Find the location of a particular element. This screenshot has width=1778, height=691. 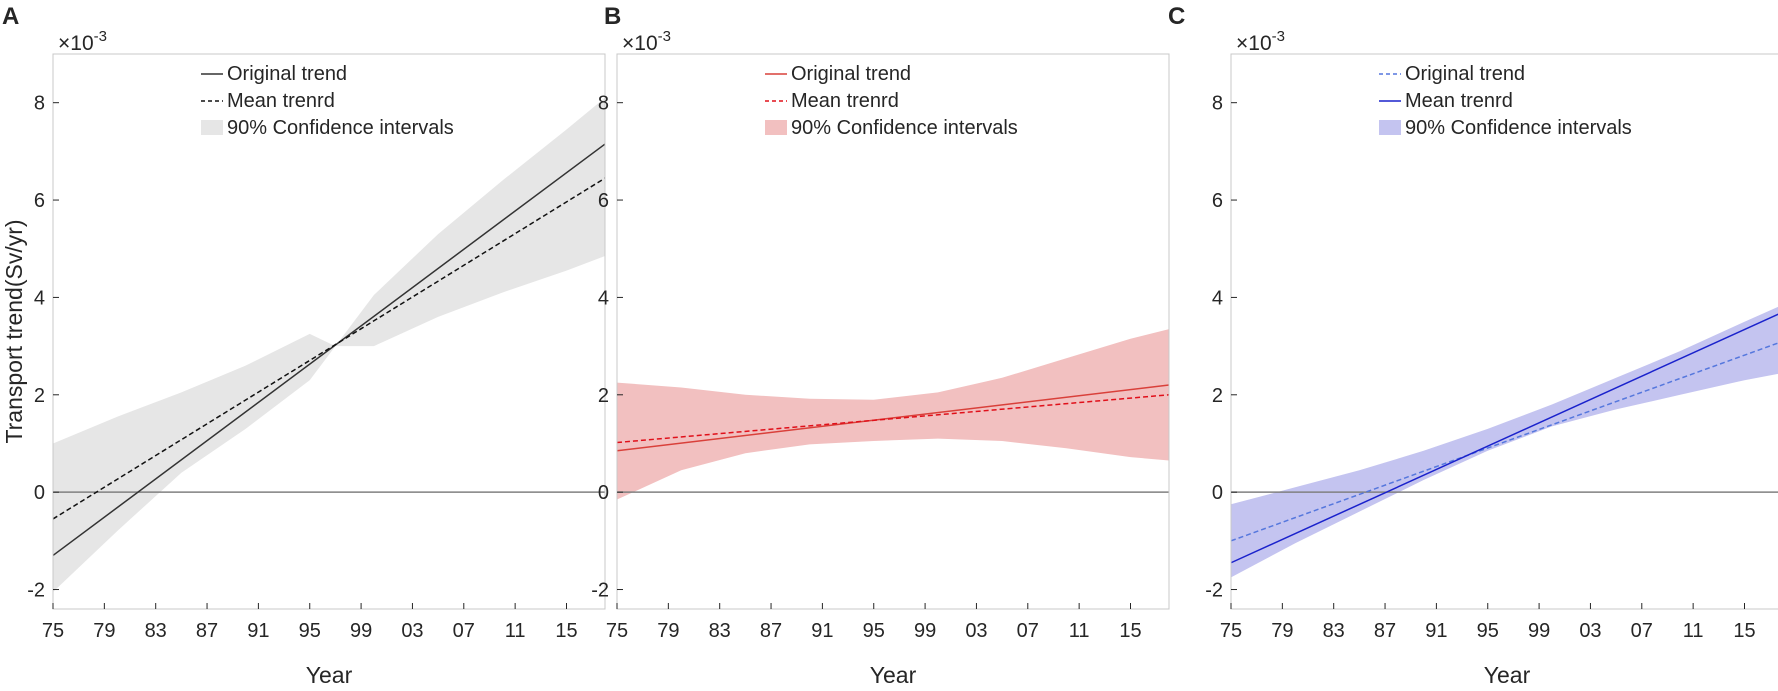

y-axis-label: Transport trend(Sv/yr) is located at coordinates (14, 331).